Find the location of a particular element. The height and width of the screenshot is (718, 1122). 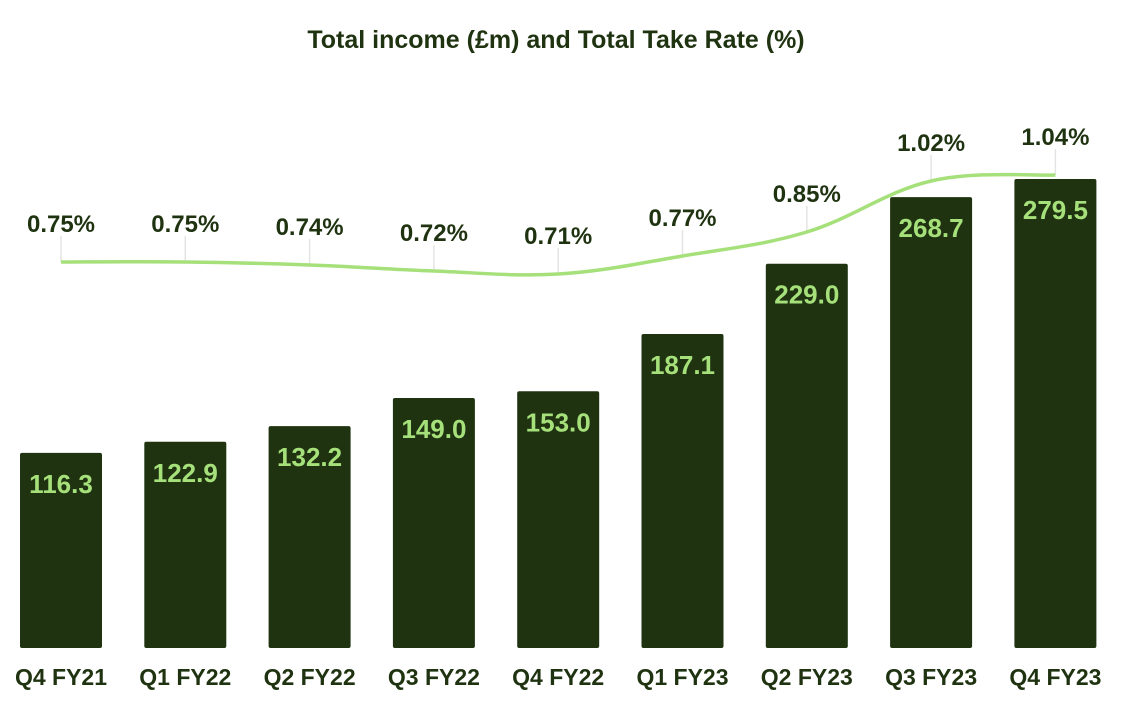

category-label: Q3 FY22 is located at coordinates (434, 677).